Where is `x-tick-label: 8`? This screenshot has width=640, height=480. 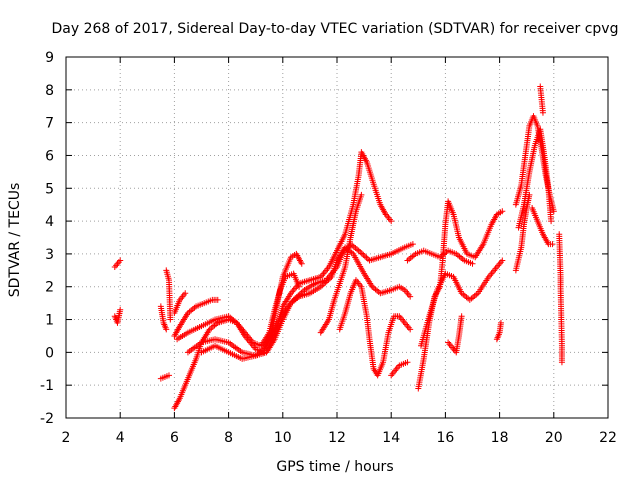
x-tick-label: 8 is located at coordinates (228, 438).